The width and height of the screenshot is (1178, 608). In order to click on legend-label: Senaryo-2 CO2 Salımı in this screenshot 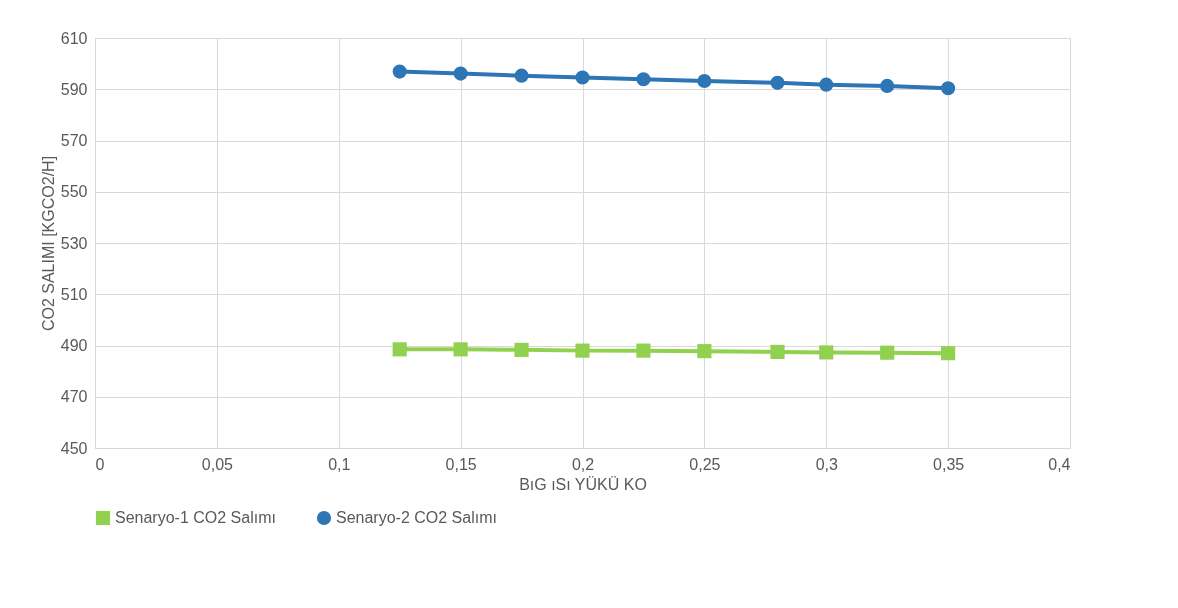, I will do `click(416, 517)`.